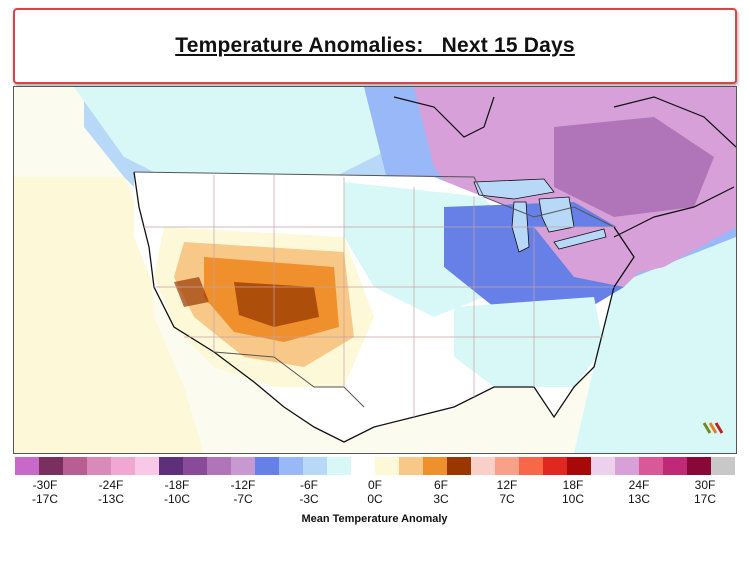 The image size is (749, 562). I want to click on nevada-hot-spot, so click(191, 292).